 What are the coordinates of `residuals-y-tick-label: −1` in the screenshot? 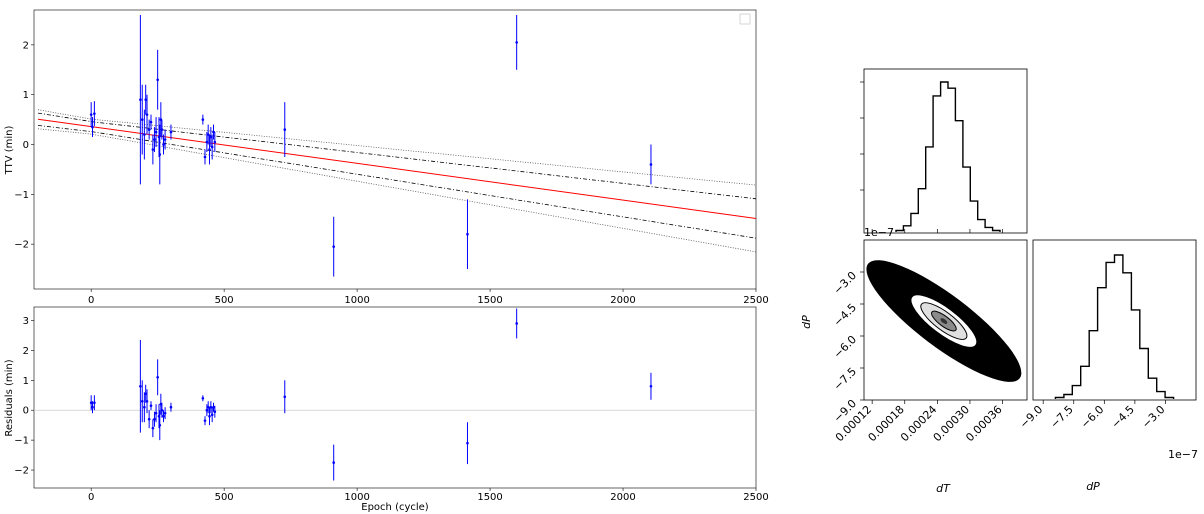 It's located at (21, 441).